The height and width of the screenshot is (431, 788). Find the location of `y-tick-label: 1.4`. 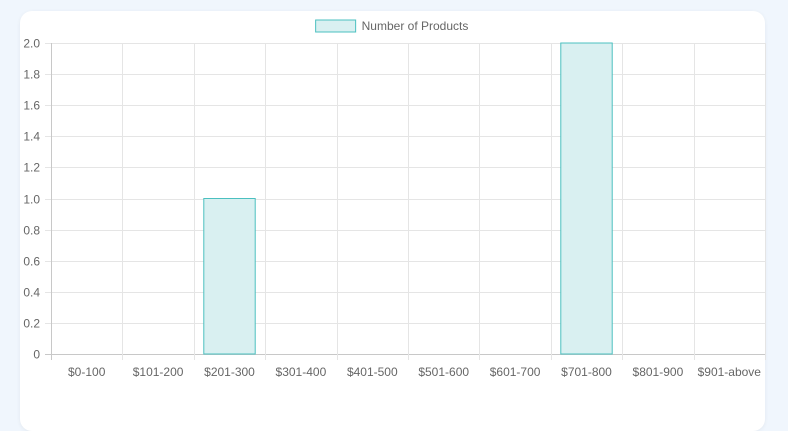

y-tick-label: 1.4 is located at coordinates (31, 137).